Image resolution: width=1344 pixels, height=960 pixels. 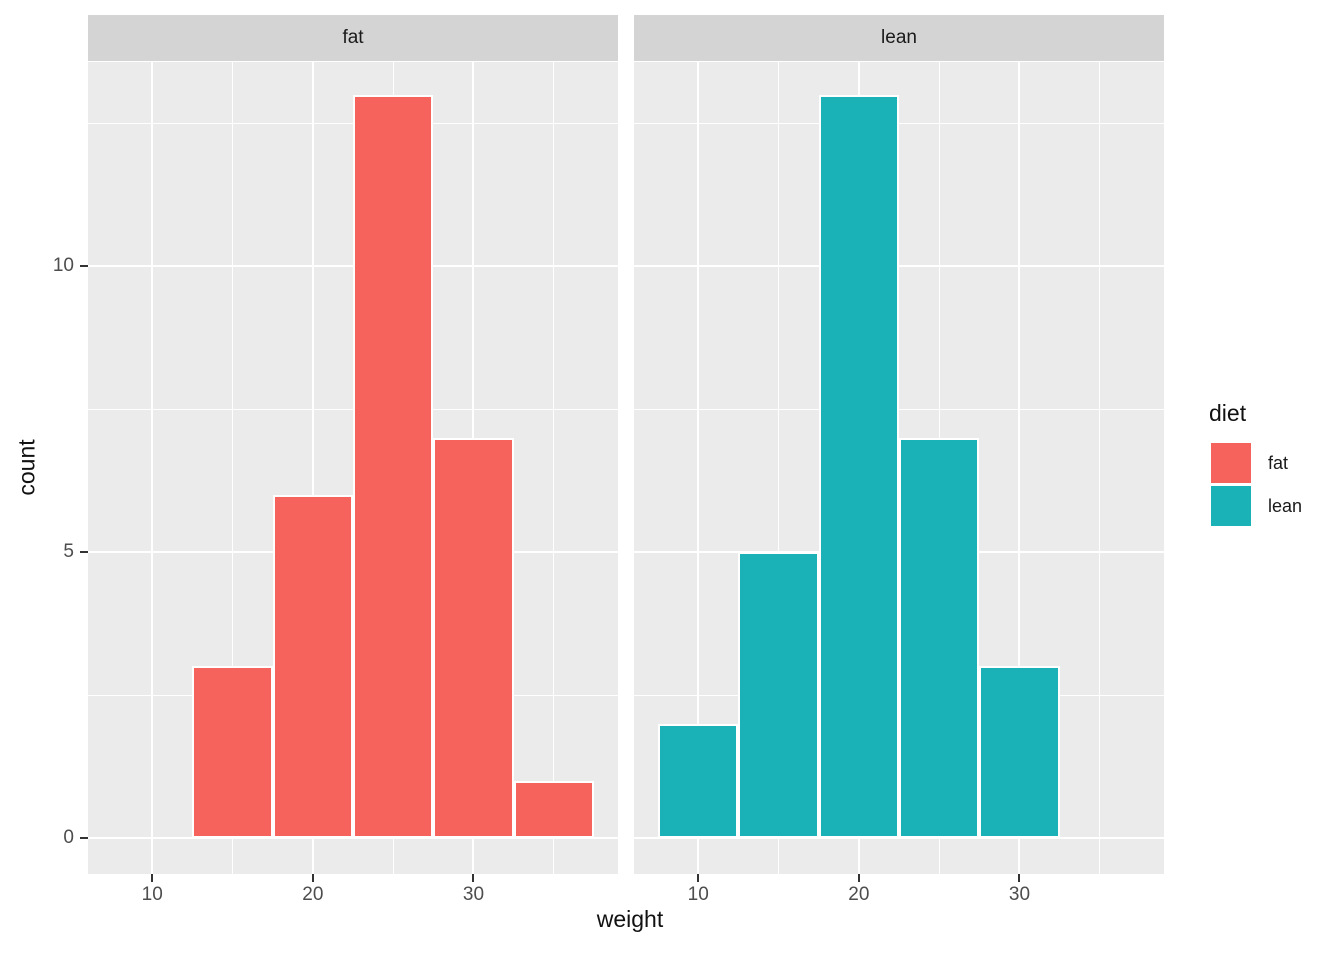 I want to click on legend-swatch-lean, so click(x=1231, y=506).